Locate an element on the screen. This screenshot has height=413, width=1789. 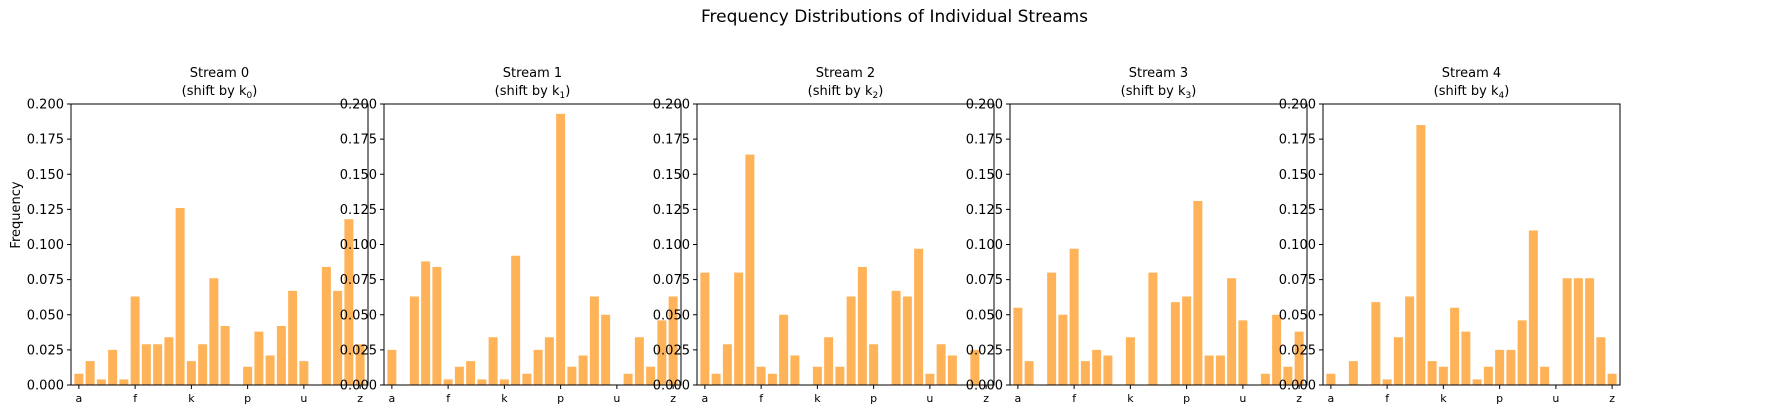
subplot-title: Stream 1 is located at coordinates (532, 73).